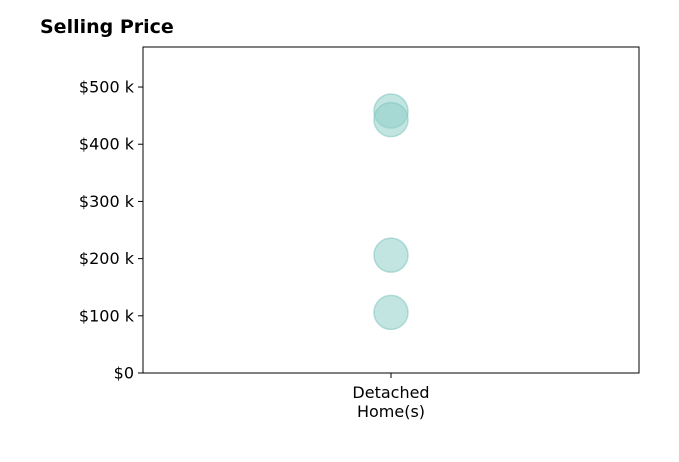  I want to click on y-tick-label: $500 k, so click(107, 87).